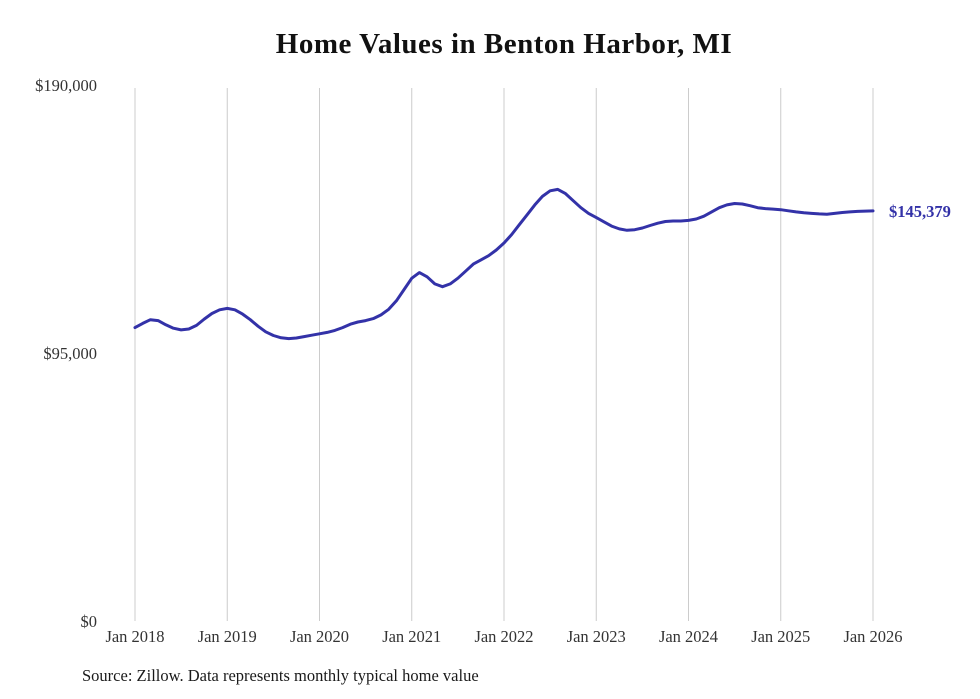 This screenshot has height=699, width=980. I want to click on x-tick-label: Jan 2024, so click(688, 636).